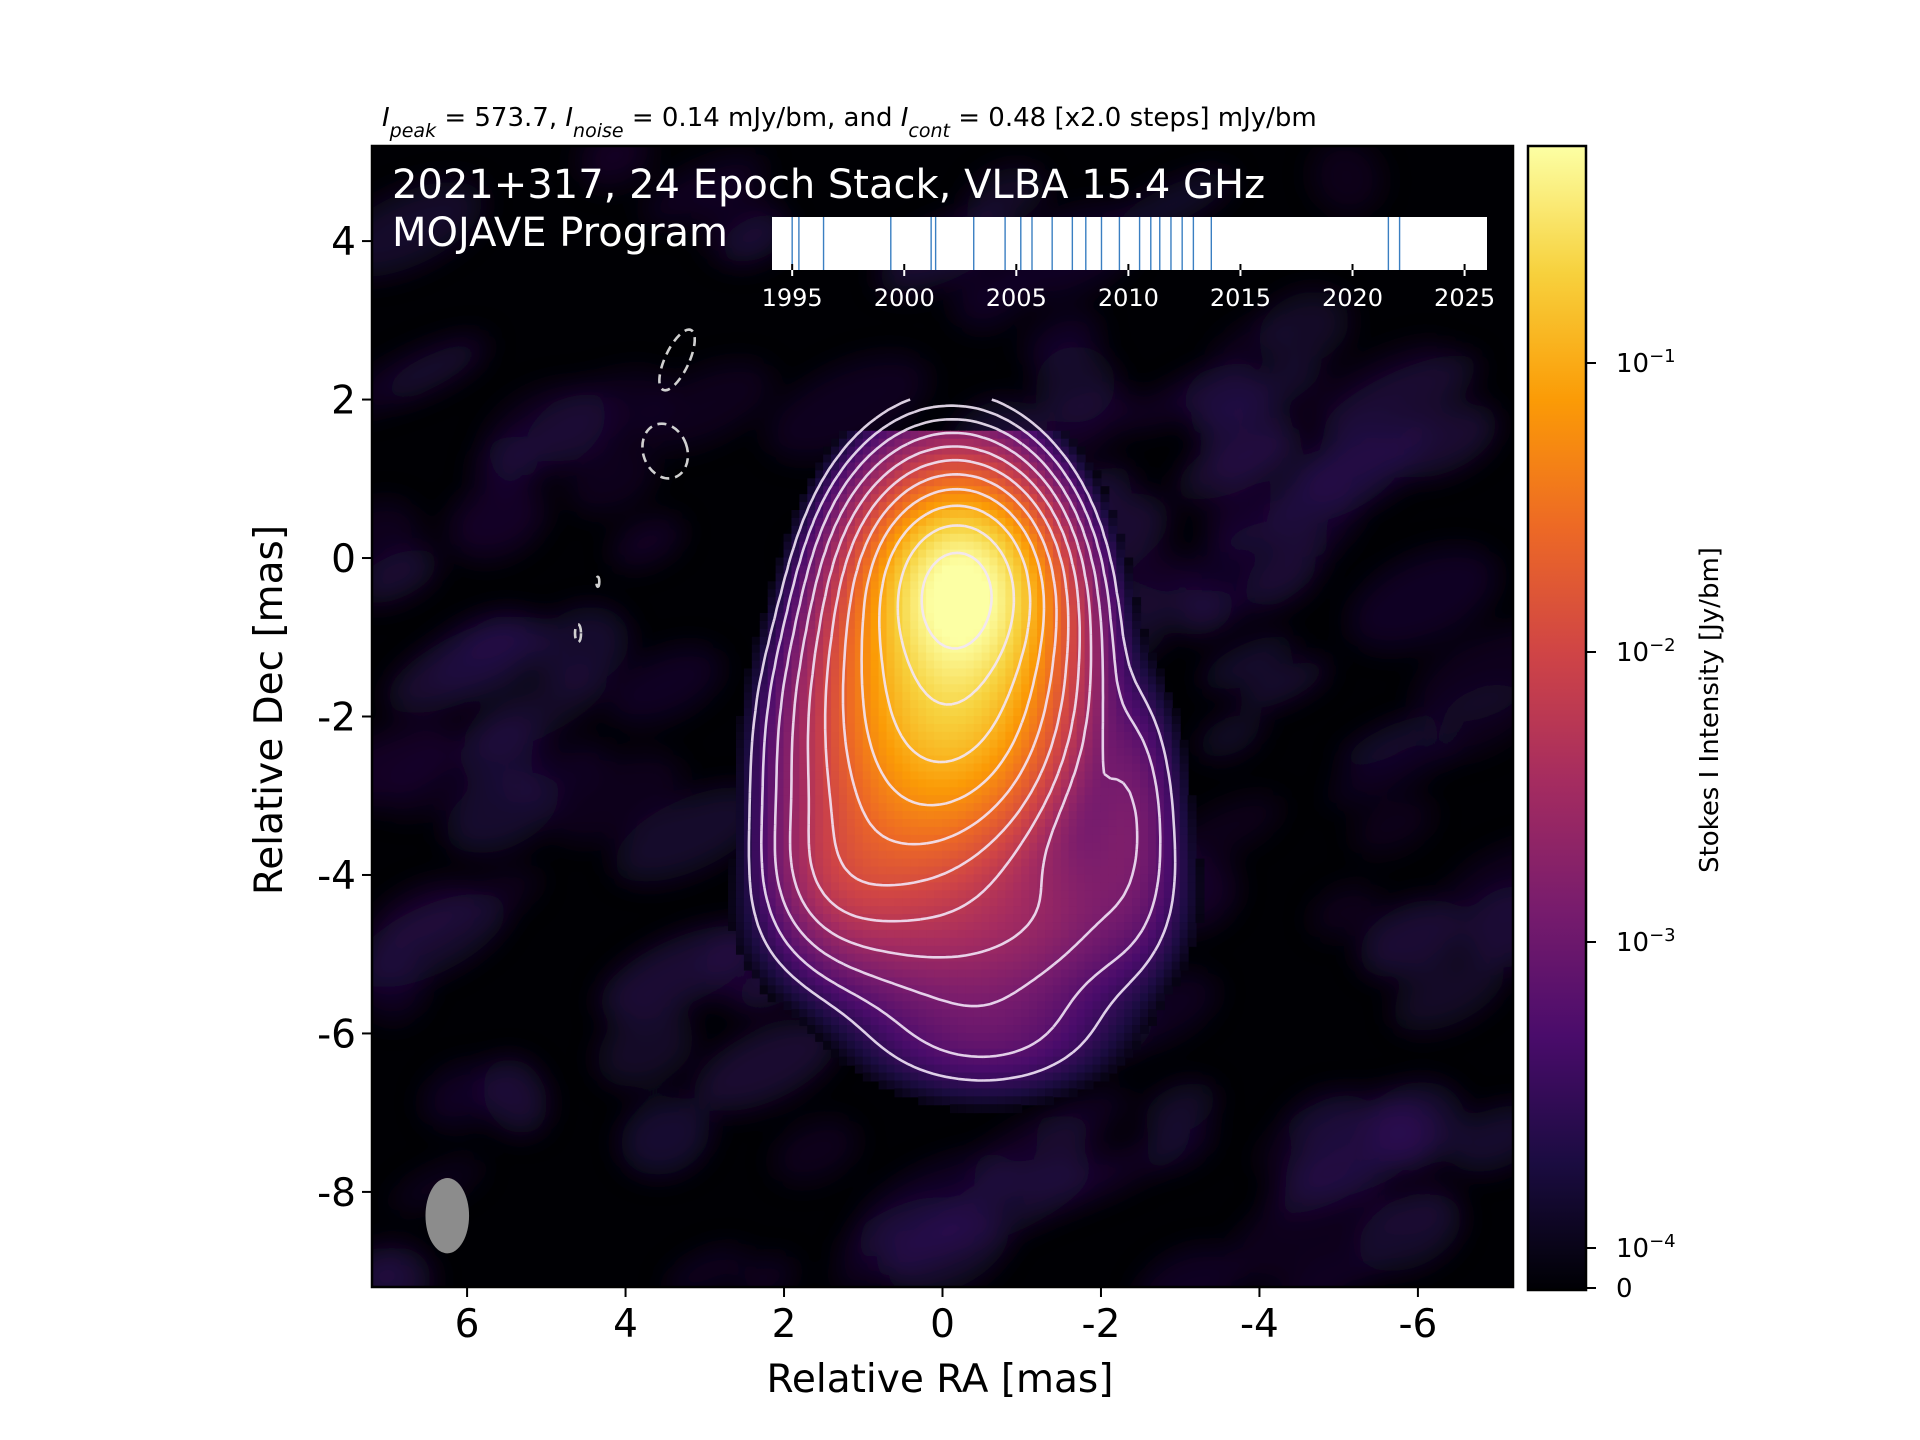 This screenshot has height=1440, width=1920. What do you see at coordinates (896, 1227) in the screenshot?
I see `noise-blob` at bounding box center [896, 1227].